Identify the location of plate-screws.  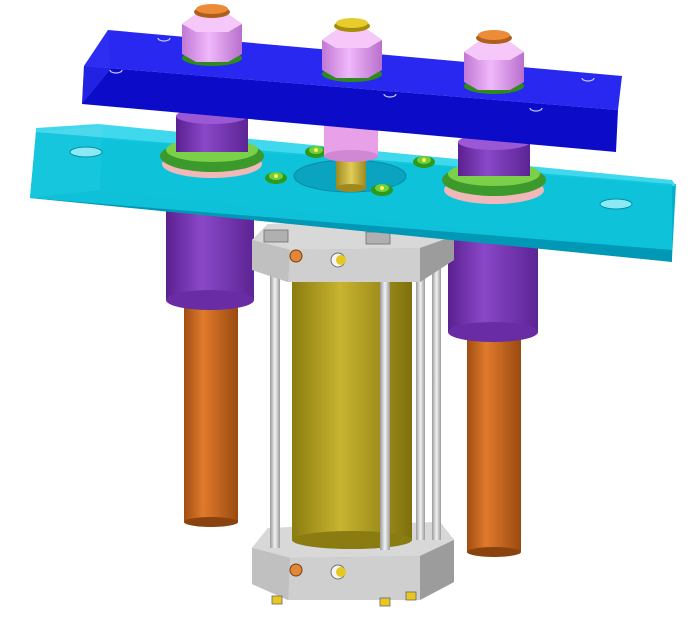
(350, 171).